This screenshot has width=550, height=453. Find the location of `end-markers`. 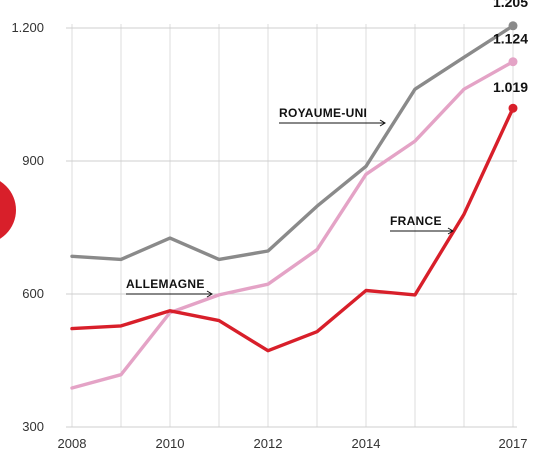

end-markers is located at coordinates (513, 67).